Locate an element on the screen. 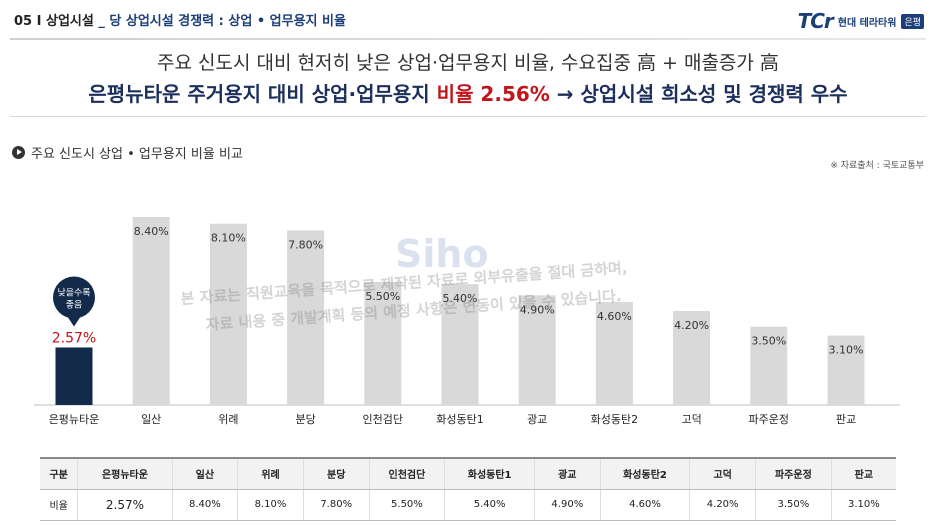  table-value-cell: 3.50% is located at coordinates (793, 505).